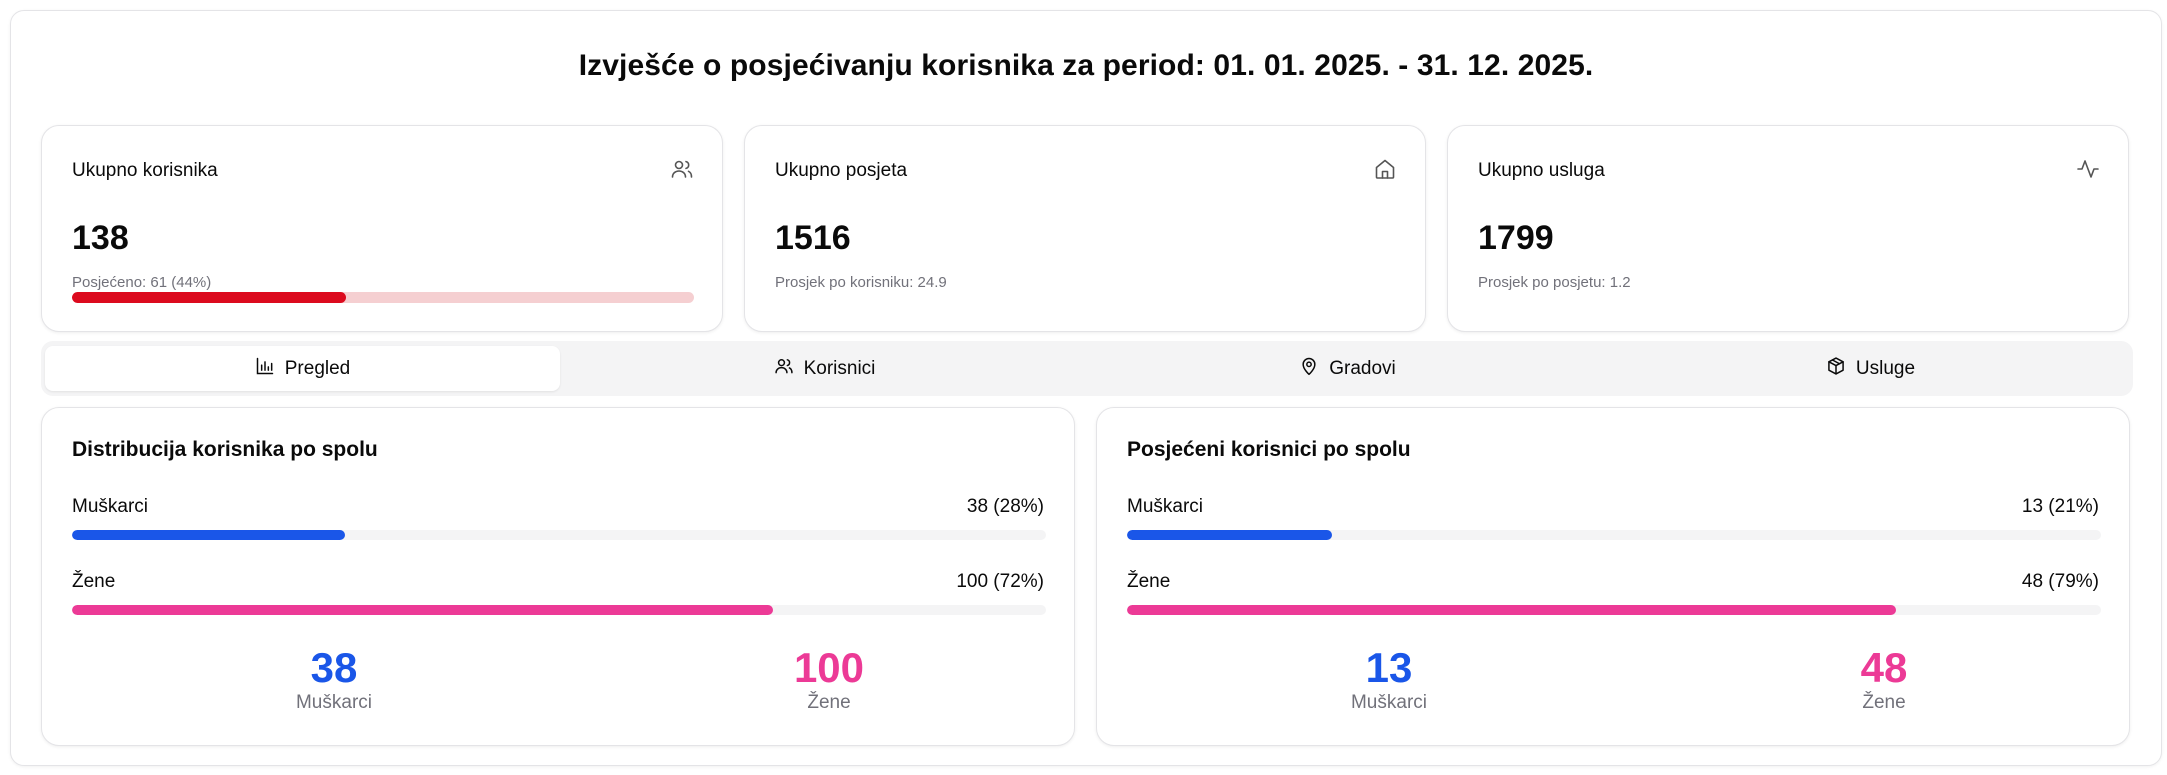 The height and width of the screenshot is (775, 2167). I want to click on stat-label: Ukupno usluga, so click(1541, 170).